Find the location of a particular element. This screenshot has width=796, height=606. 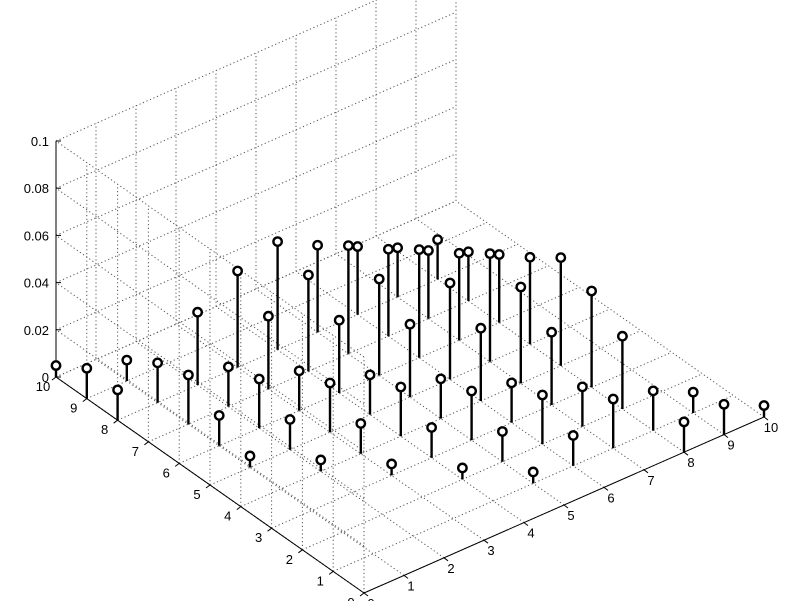

y-tick-label: 10 is located at coordinates (43, 386).